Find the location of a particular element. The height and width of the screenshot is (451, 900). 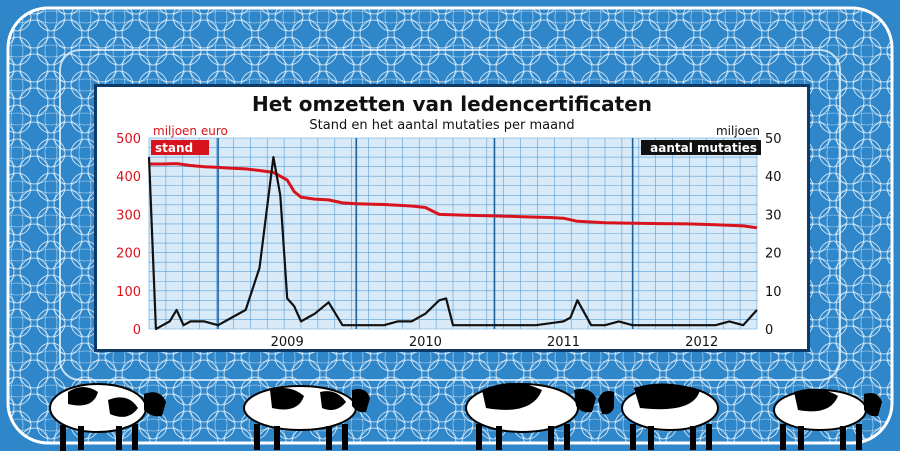

right-tick-label: 50 is located at coordinates (773, 139).